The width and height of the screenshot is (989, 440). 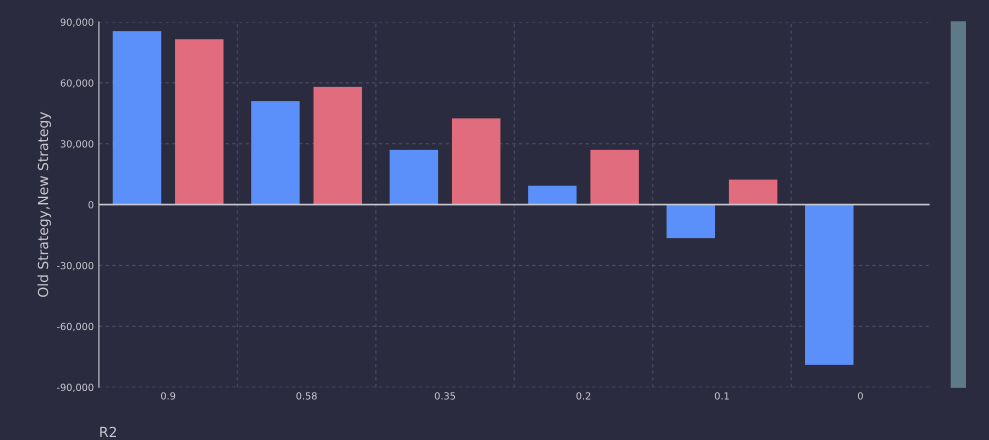 I want to click on y-axis-title: Old Strategy,New Strategy, so click(x=44, y=204).